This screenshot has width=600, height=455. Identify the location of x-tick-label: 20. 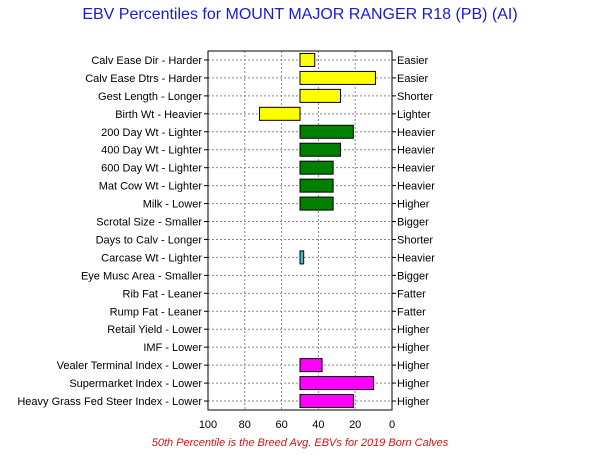
(355, 425).